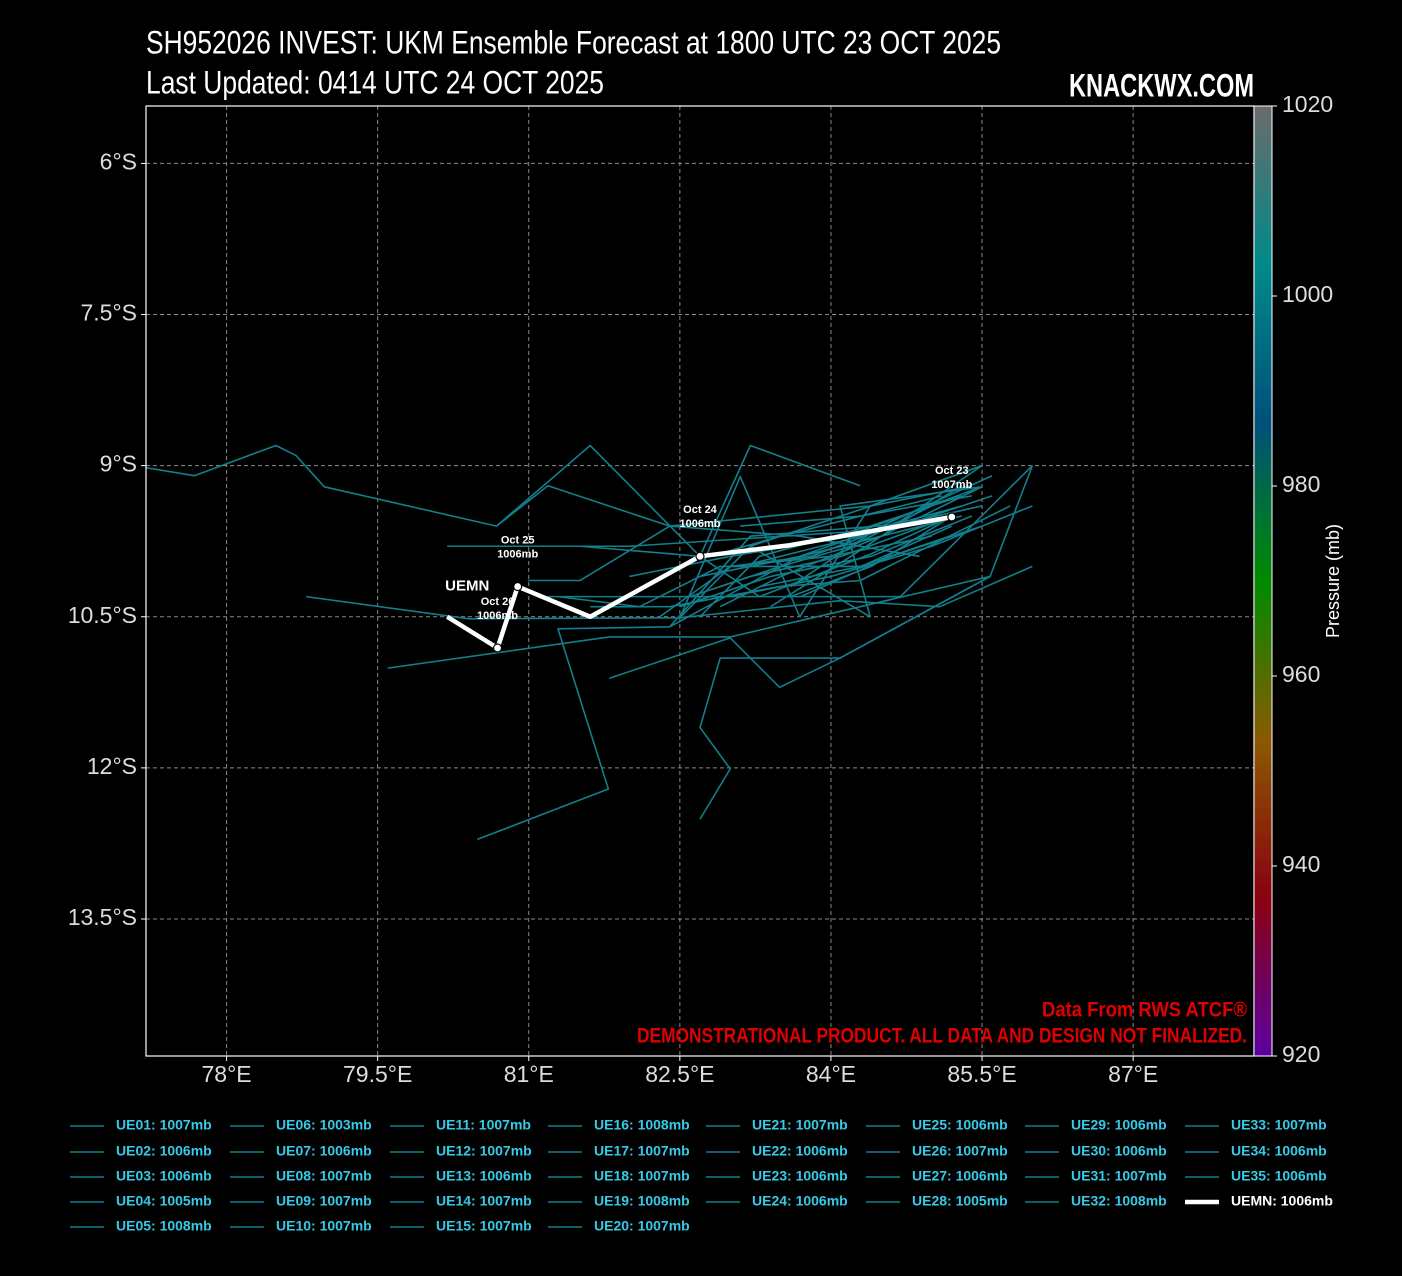  Describe the element at coordinates (1301, 1054) in the screenshot. I see `colorbar-tick-label: 920` at that location.